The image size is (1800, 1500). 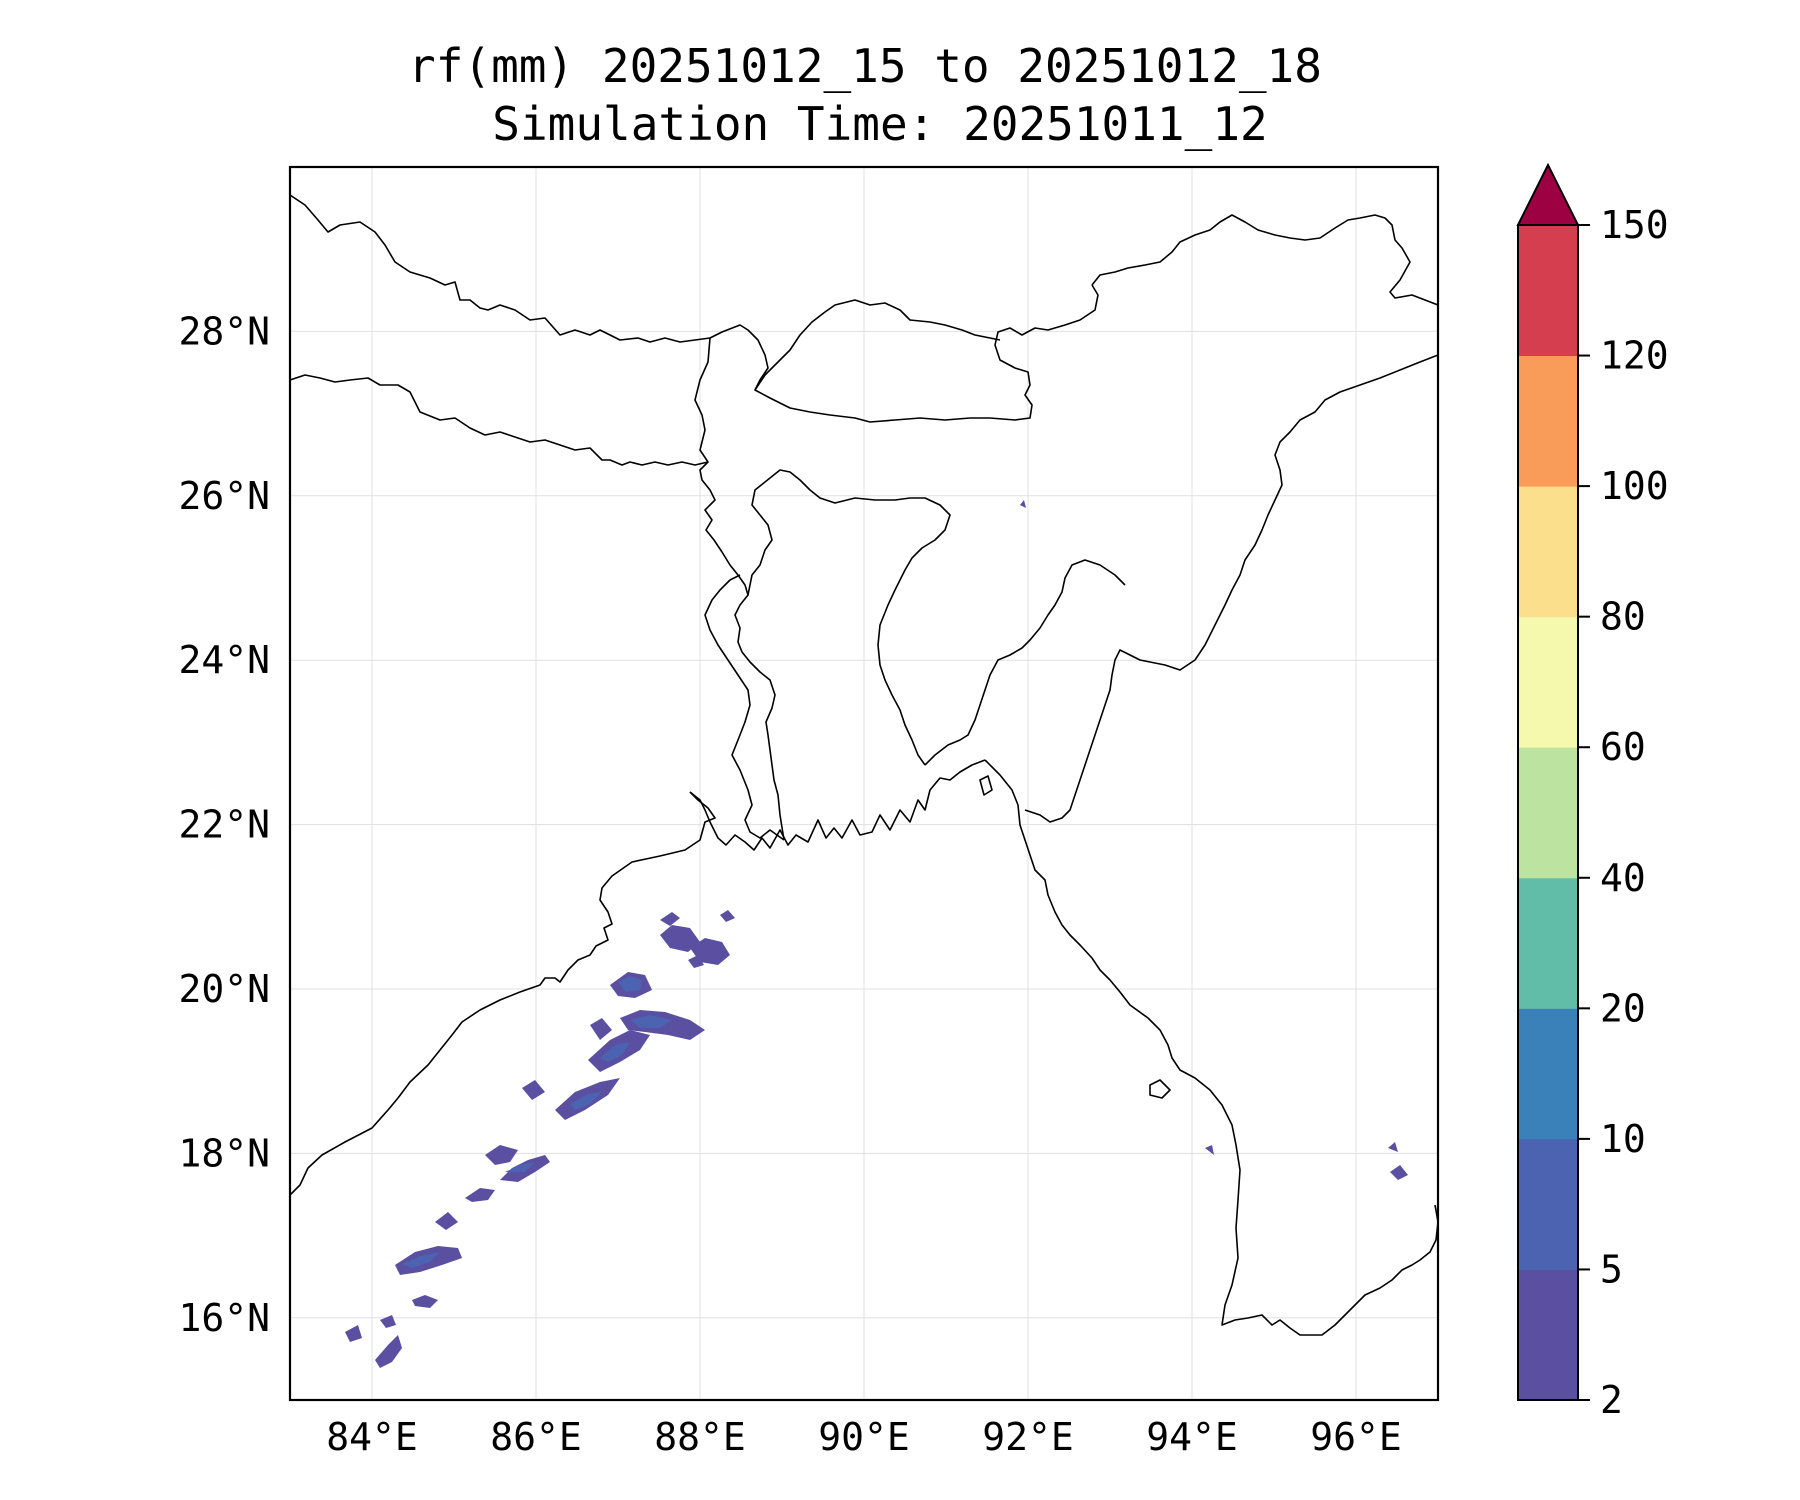 I want to click on border-nepal-south, so click(x=499, y=420).